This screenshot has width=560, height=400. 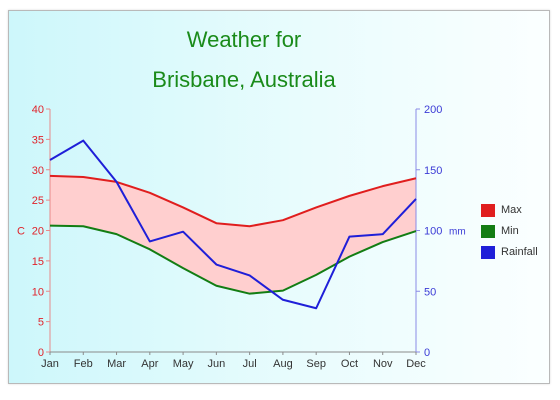 I want to click on legend-label-max: Max, so click(x=511, y=210).